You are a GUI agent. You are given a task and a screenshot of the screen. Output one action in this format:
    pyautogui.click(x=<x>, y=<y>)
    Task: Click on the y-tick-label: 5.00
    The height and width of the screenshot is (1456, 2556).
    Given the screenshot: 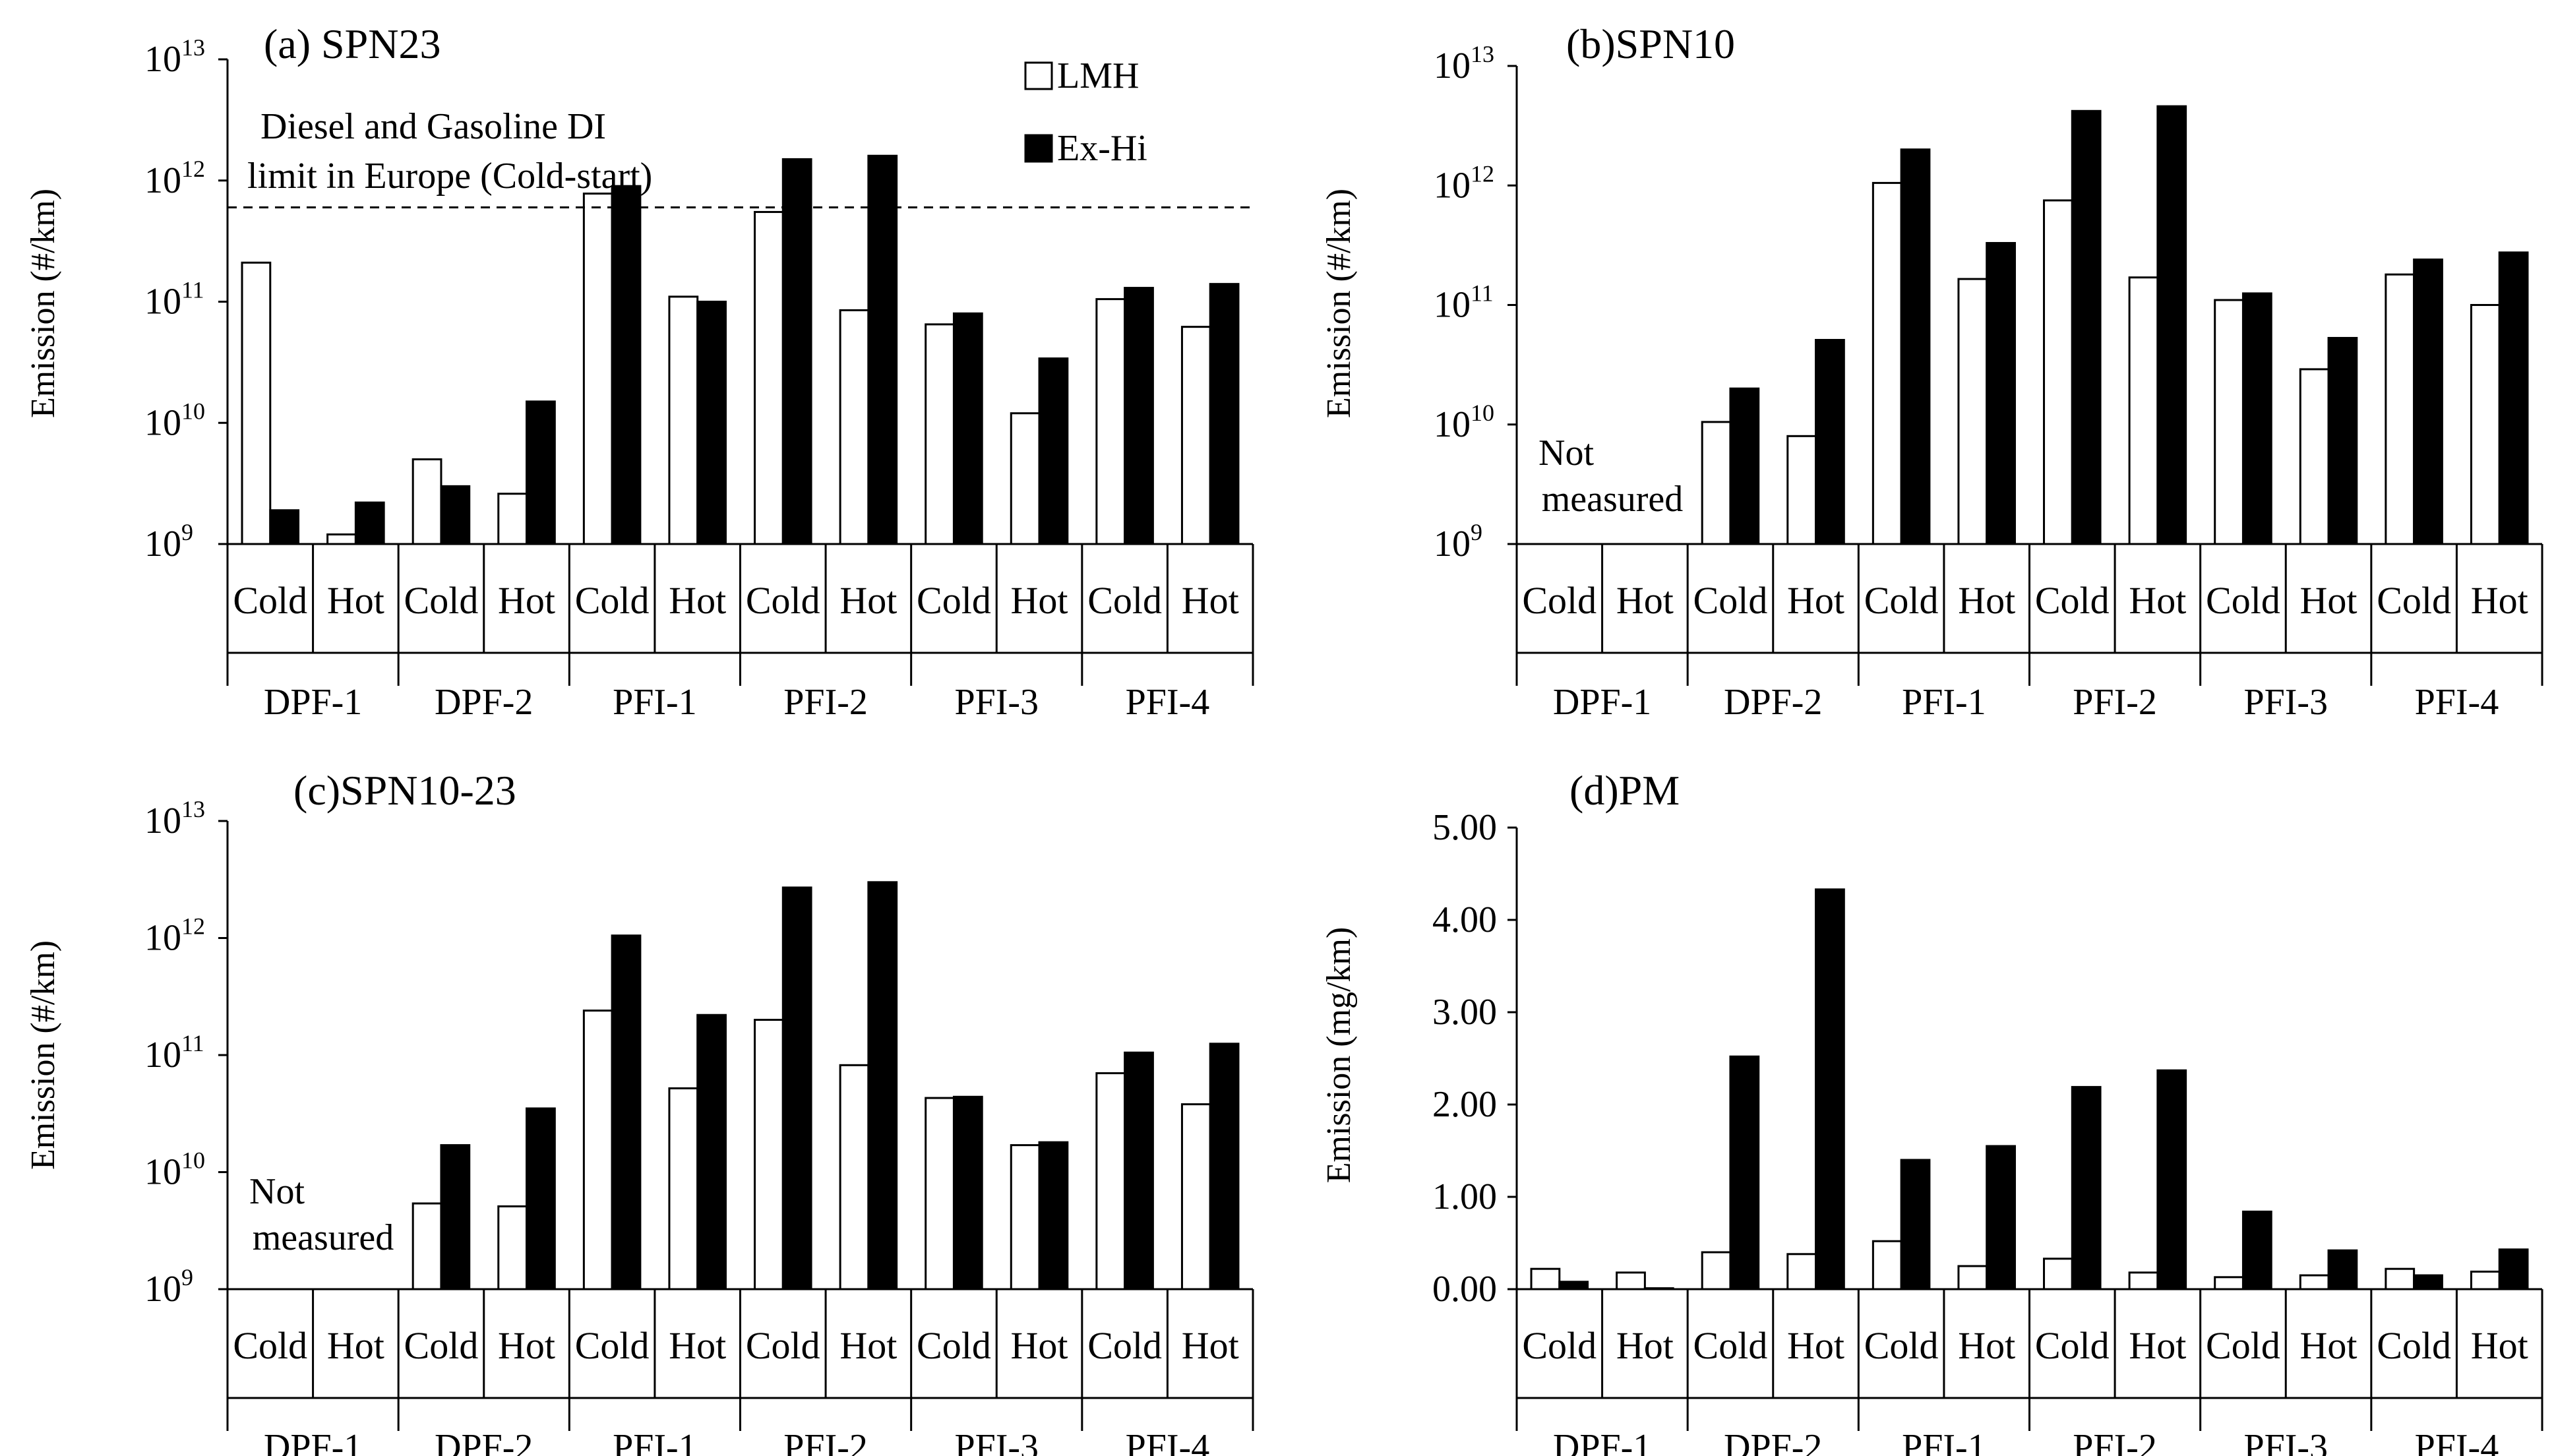 What is the action you would take?
    pyautogui.click(x=1464, y=828)
    